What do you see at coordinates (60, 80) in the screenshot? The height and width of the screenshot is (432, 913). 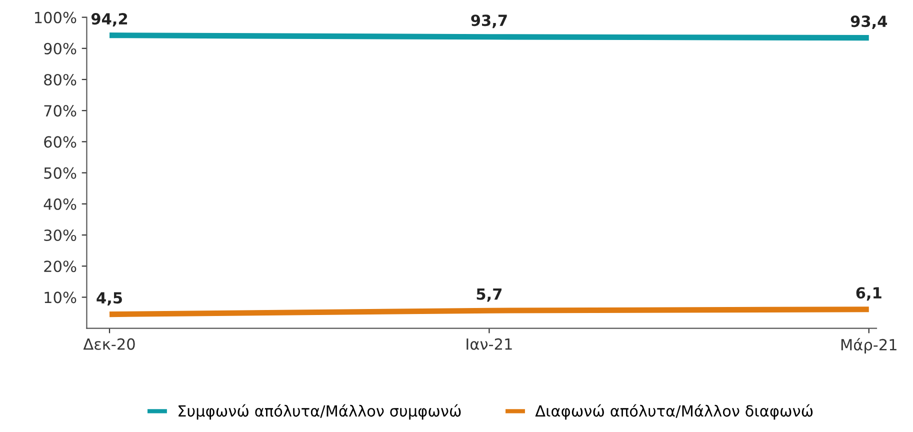 I see `y-tick-label: 80%` at bounding box center [60, 80].